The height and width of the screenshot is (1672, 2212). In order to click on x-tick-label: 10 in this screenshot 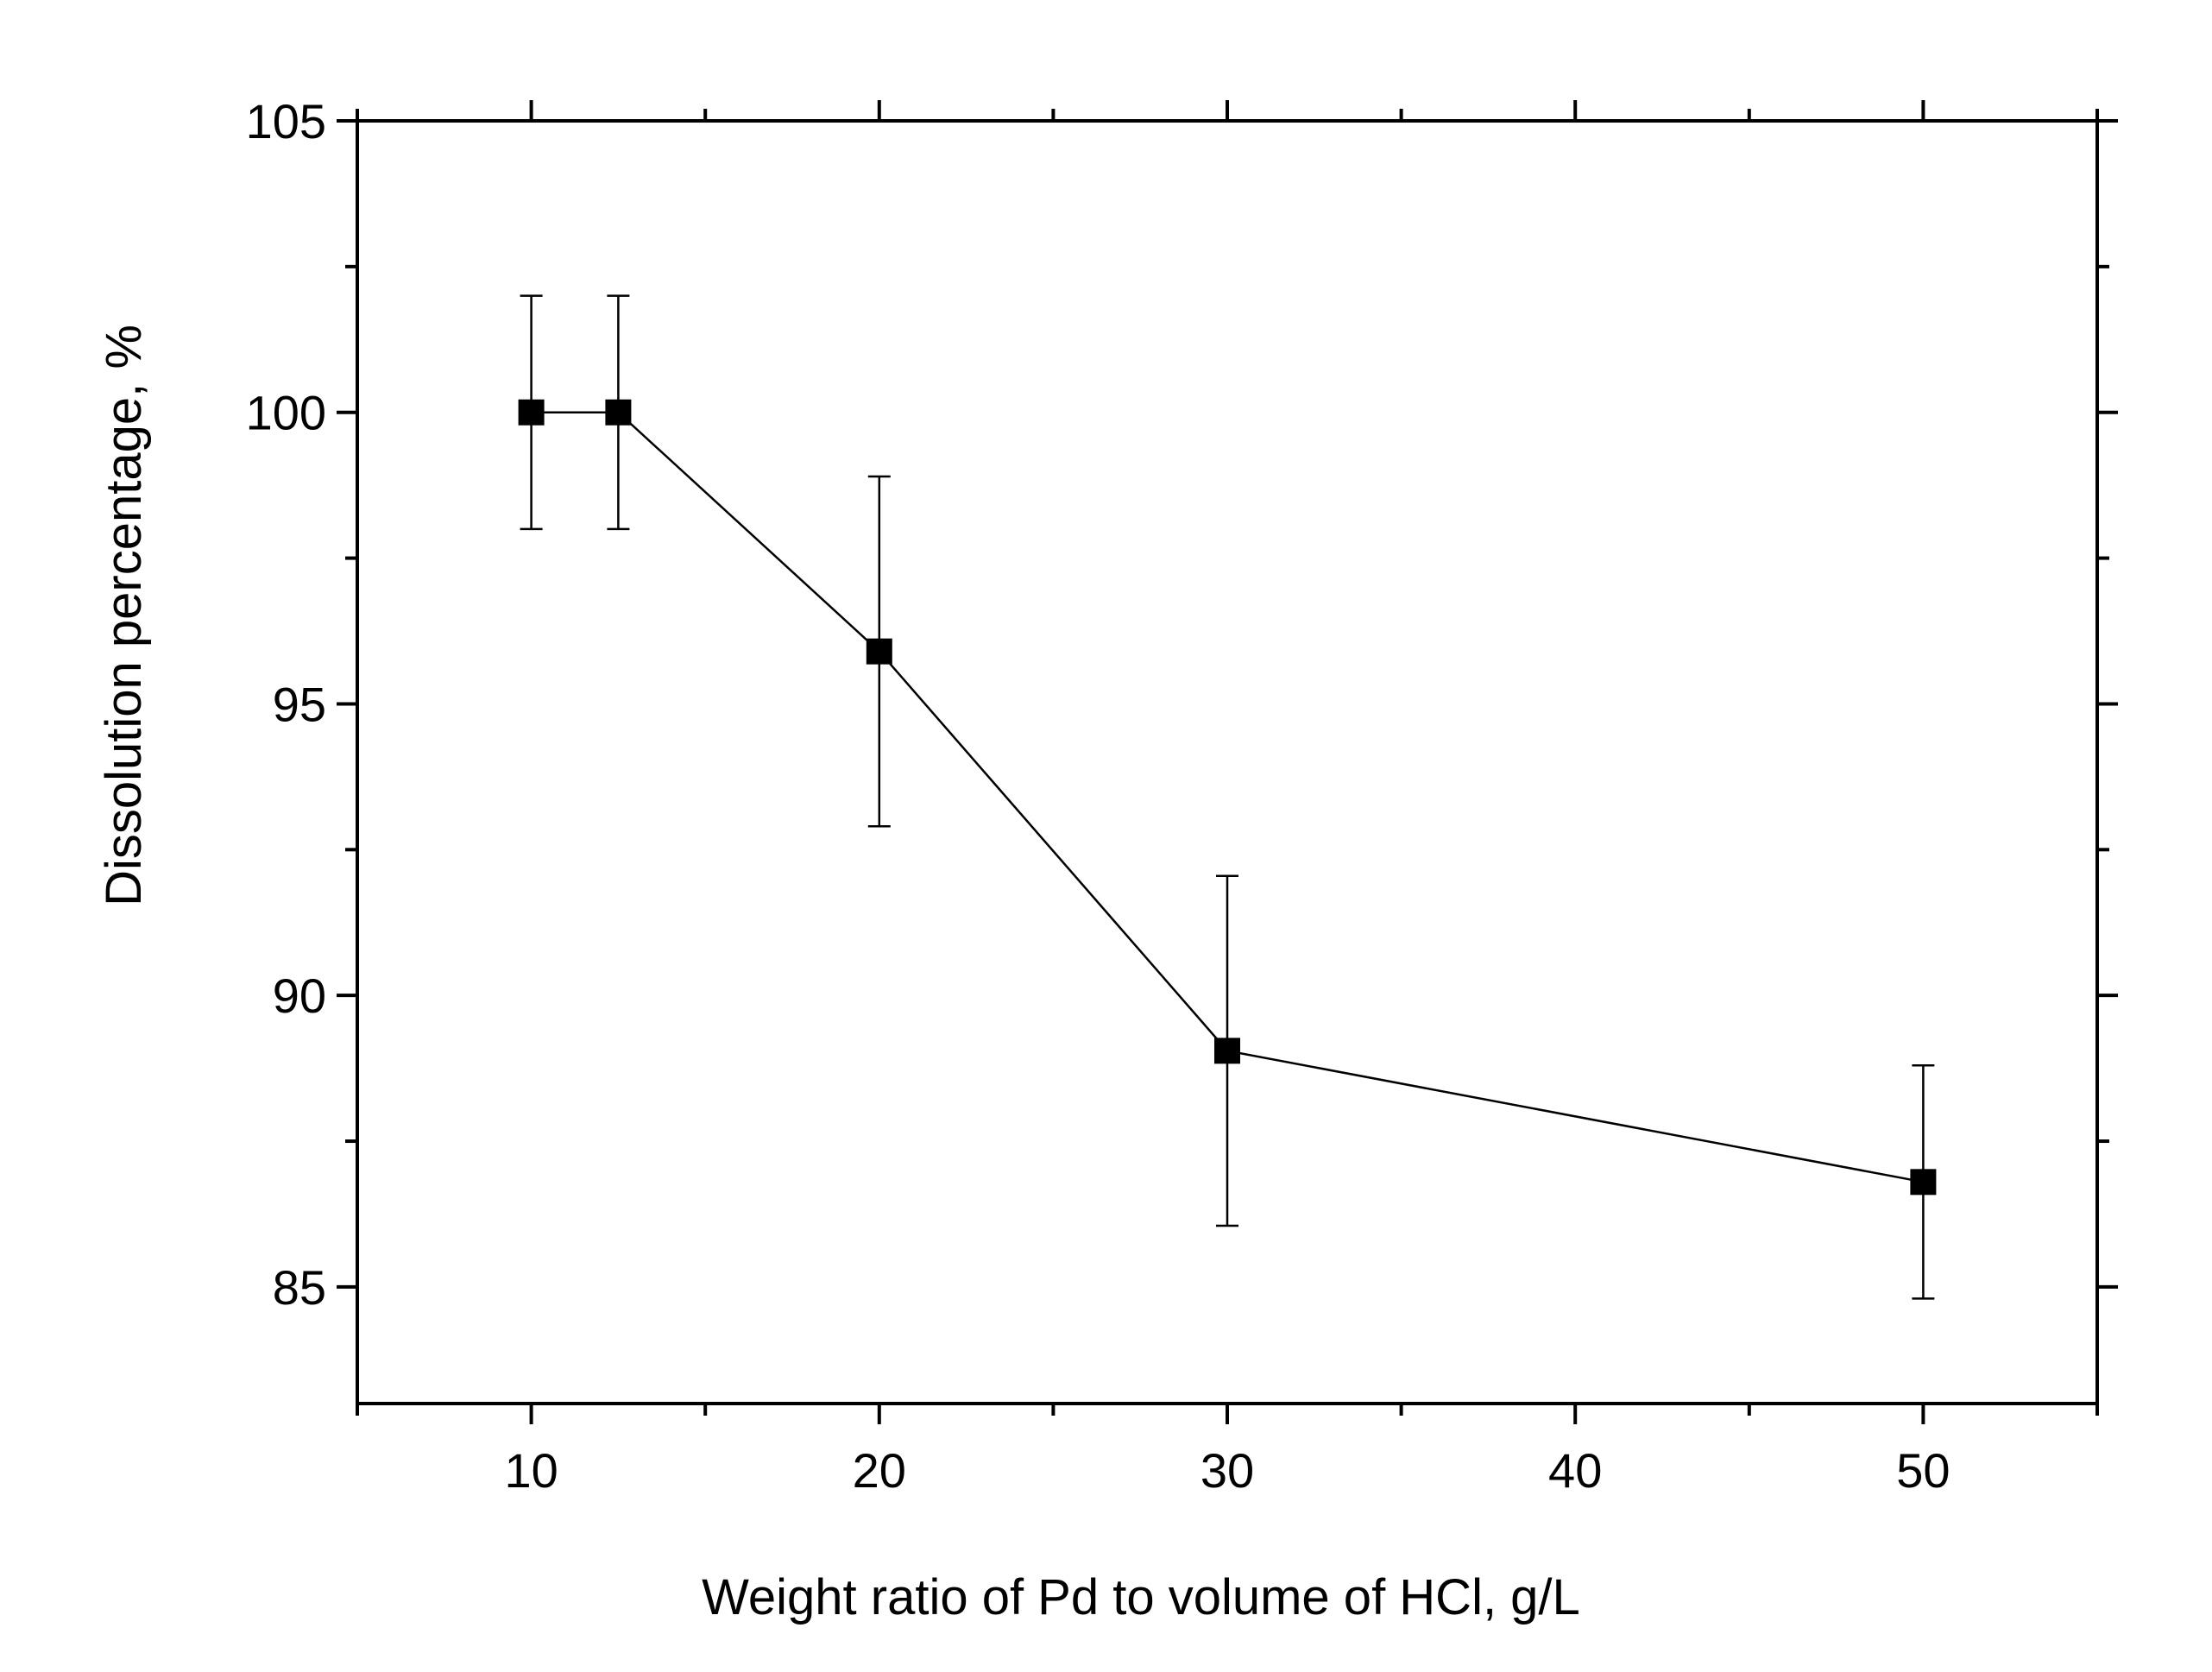, I will do `click(531, 1471)`.